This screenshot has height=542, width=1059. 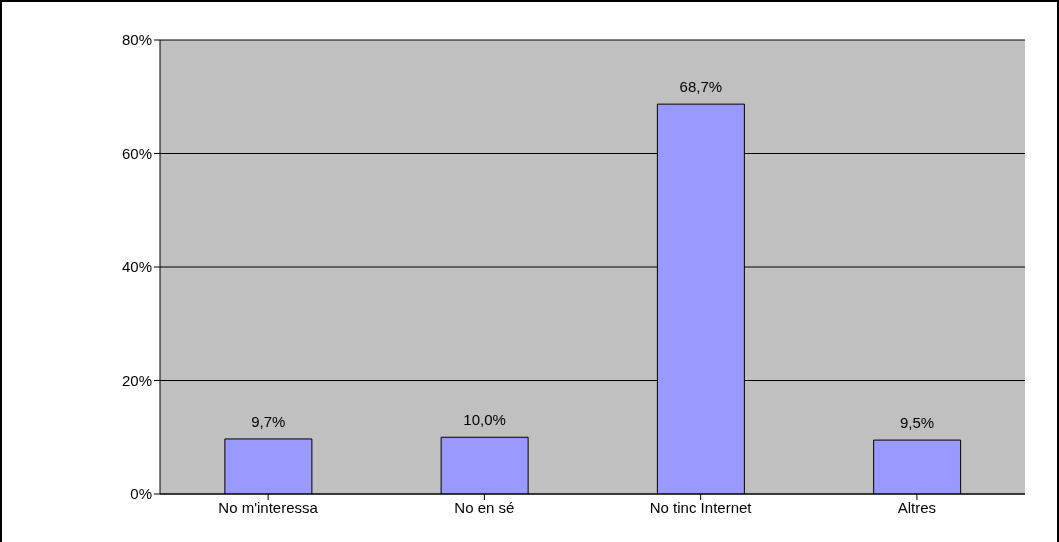 I want to click on data-label: 10,0%, so click(x=484, y=420).